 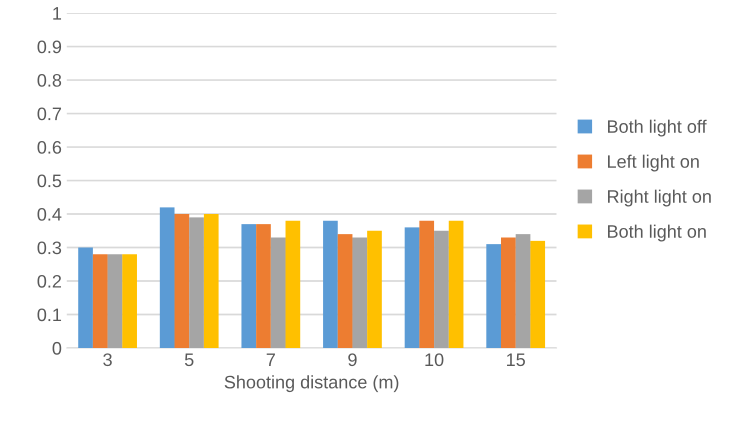 I want to click on legend-label: Right light on, so click(x=659, y=198).